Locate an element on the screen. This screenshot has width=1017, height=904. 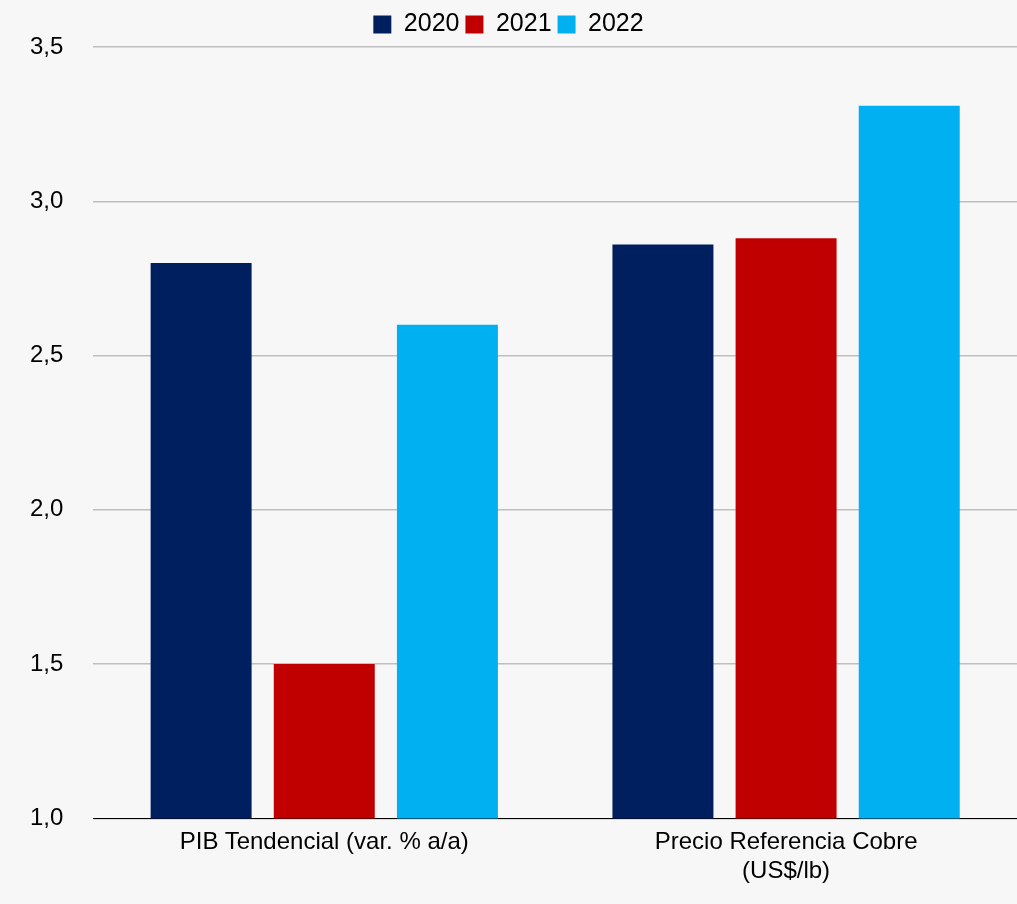
y-tick-label: 1,0 is located at coordinates (46, 817).